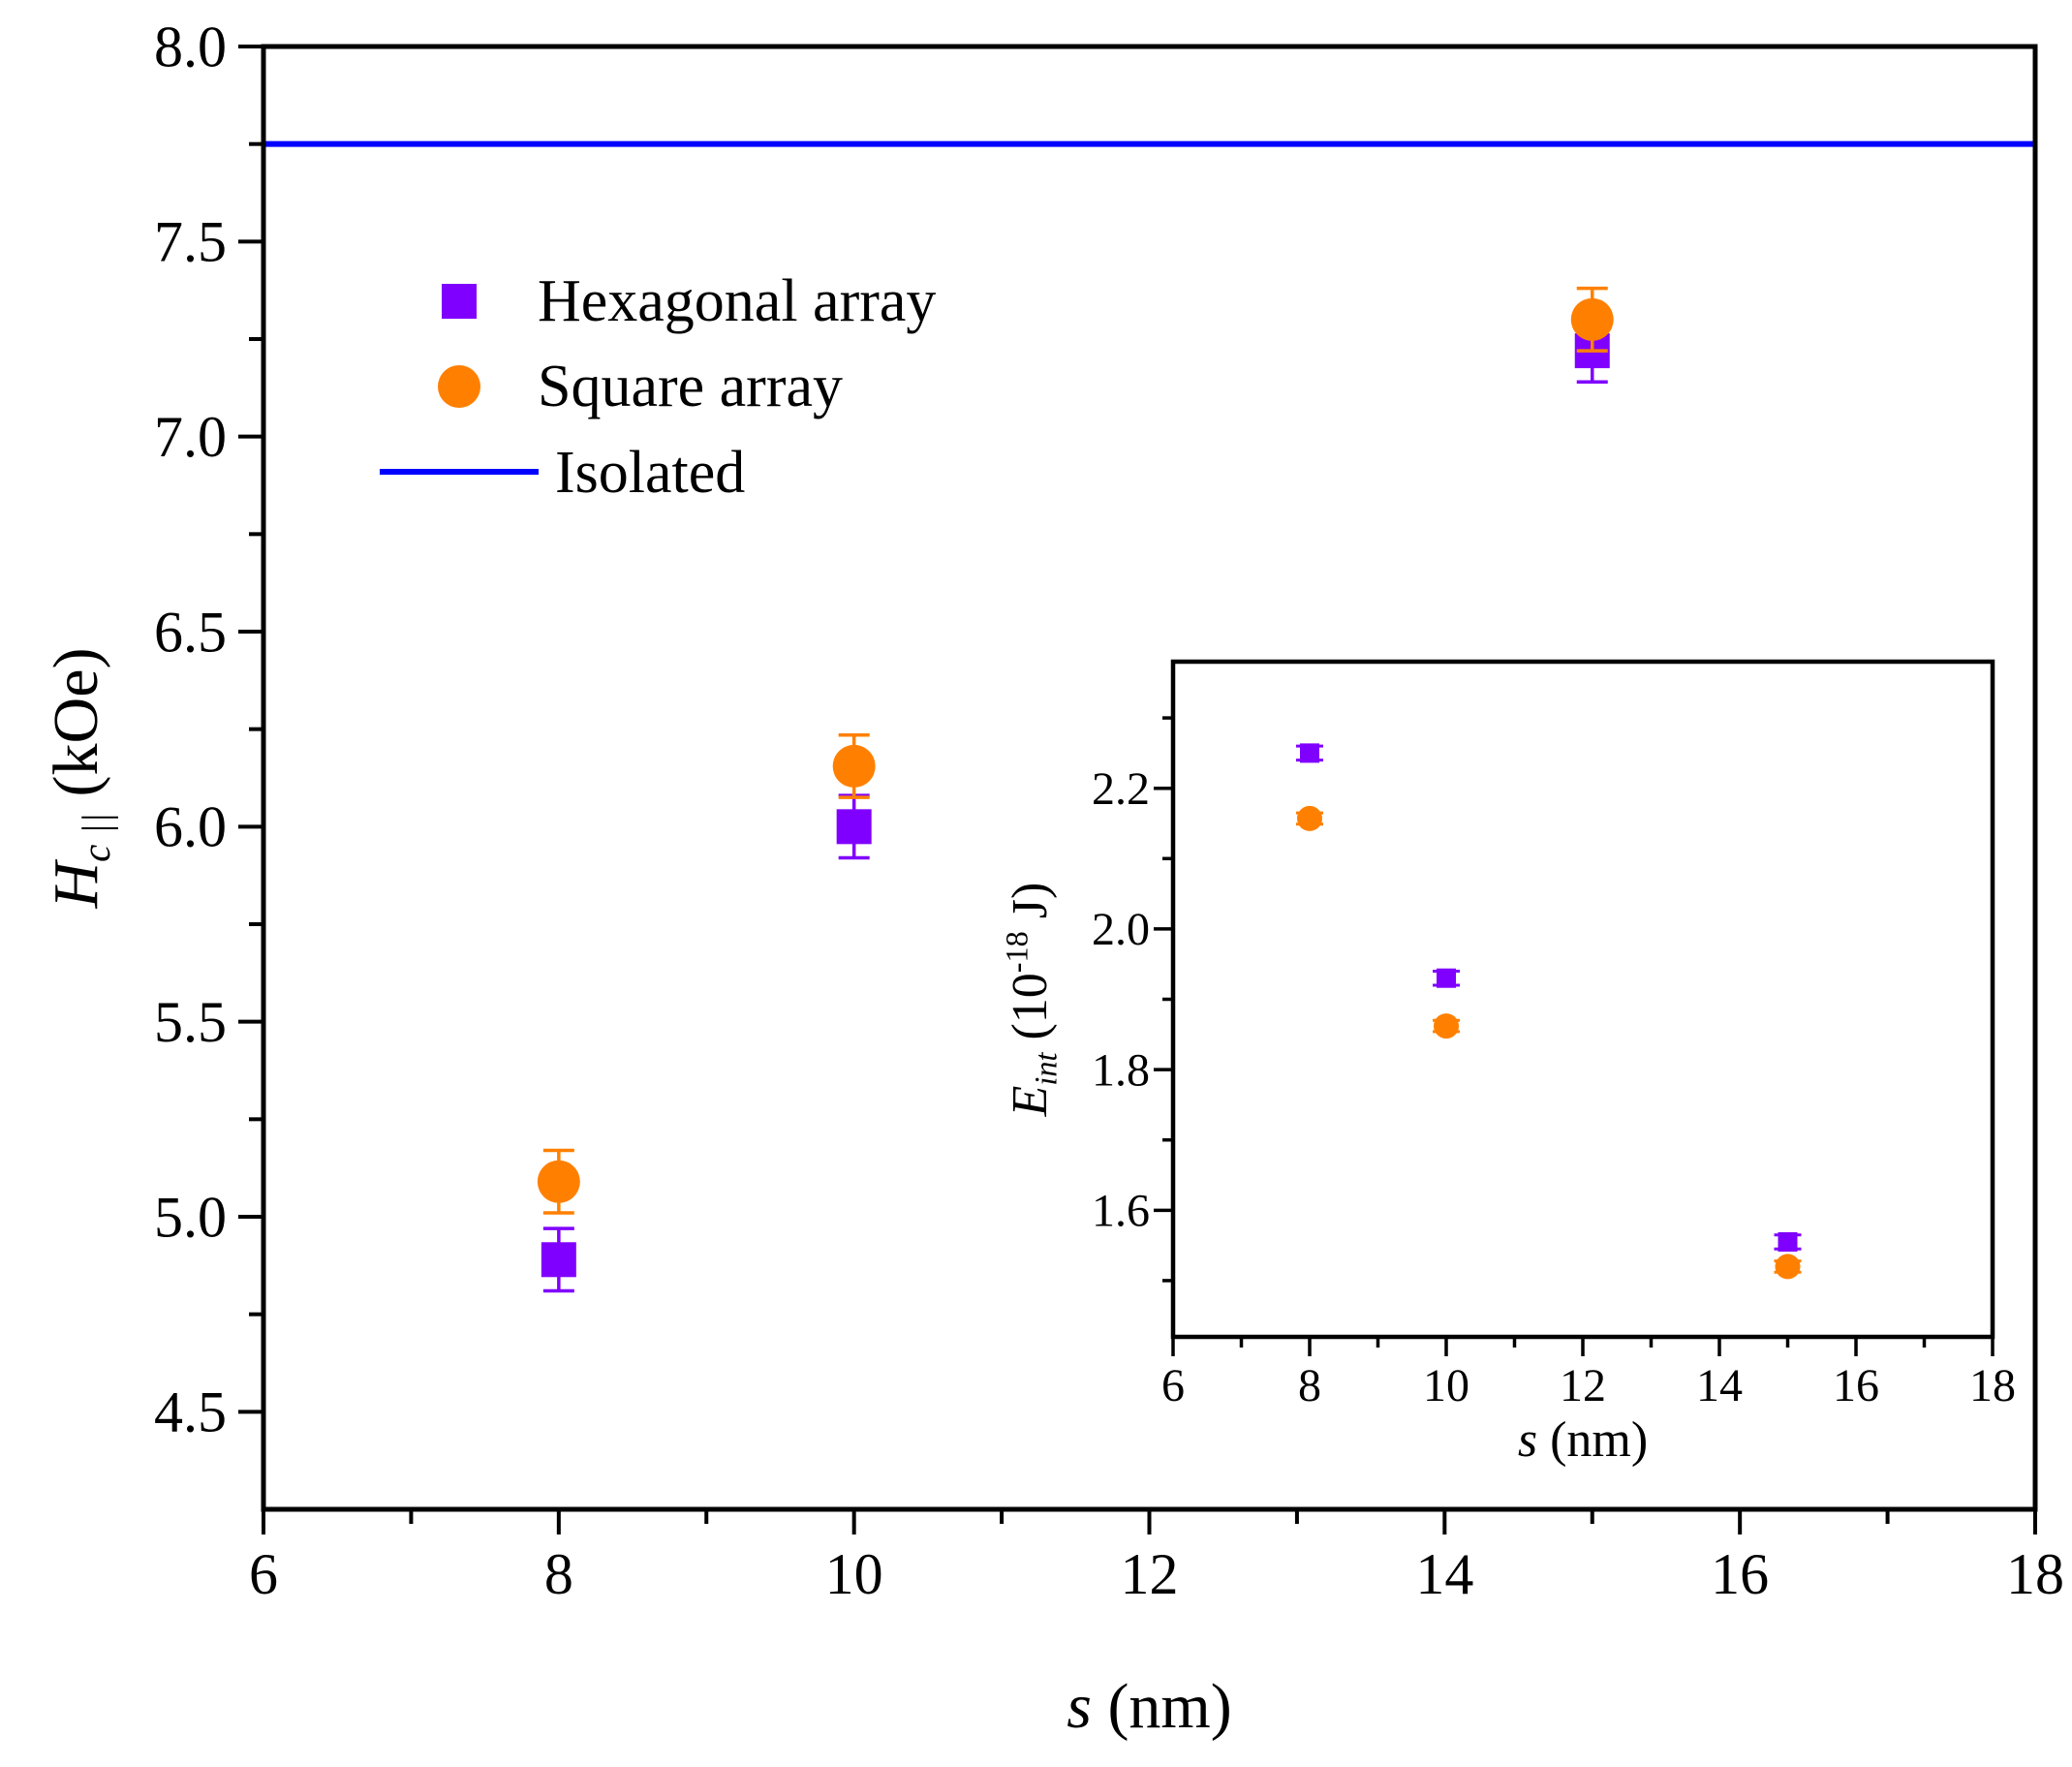 The height and width of the screenshot is (1767, 2072). Describe the element at coordinates (1079, 1706) in the screenshot. I see `main-x-axis-label-var: s` at that location.